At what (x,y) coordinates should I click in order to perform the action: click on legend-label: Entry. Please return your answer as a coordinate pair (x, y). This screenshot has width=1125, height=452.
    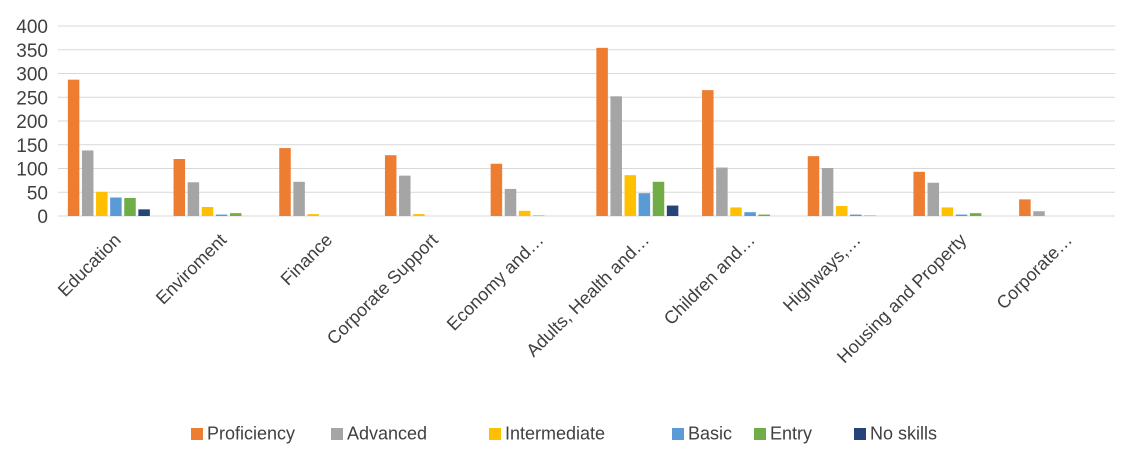
    Looking at the image, I should click on (791, 434).